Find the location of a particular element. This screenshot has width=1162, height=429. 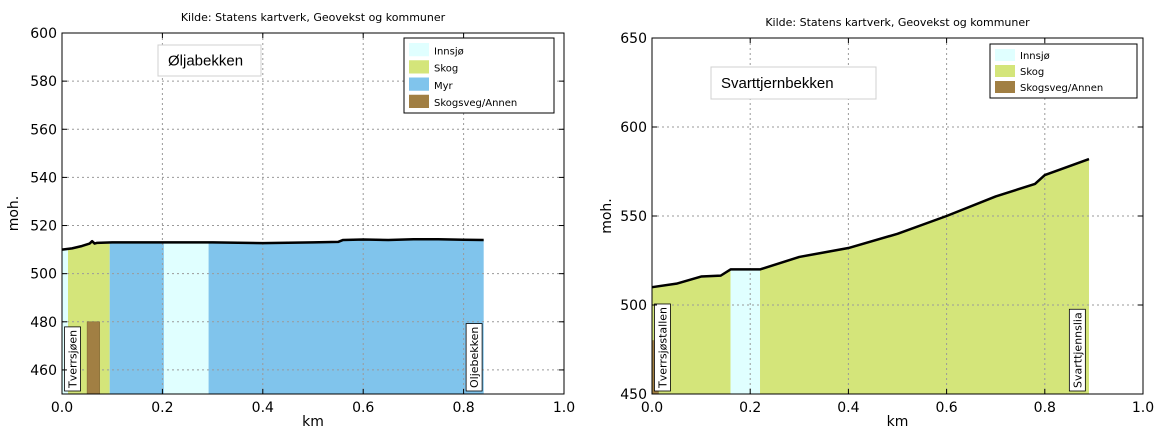

y-tick-label: 560 is located at coordinates (43, 130).